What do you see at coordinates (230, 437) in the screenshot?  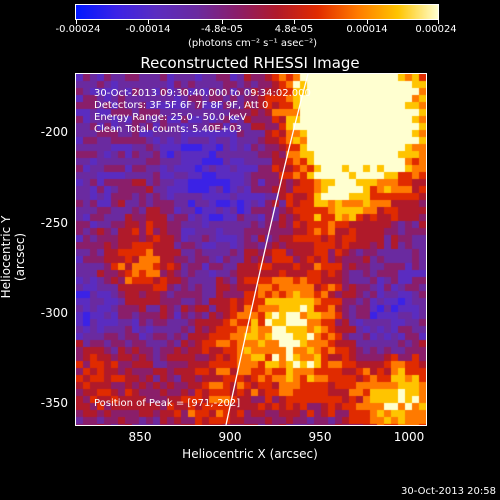 I see `x-tick: 900` at bounding box center [230, 437].